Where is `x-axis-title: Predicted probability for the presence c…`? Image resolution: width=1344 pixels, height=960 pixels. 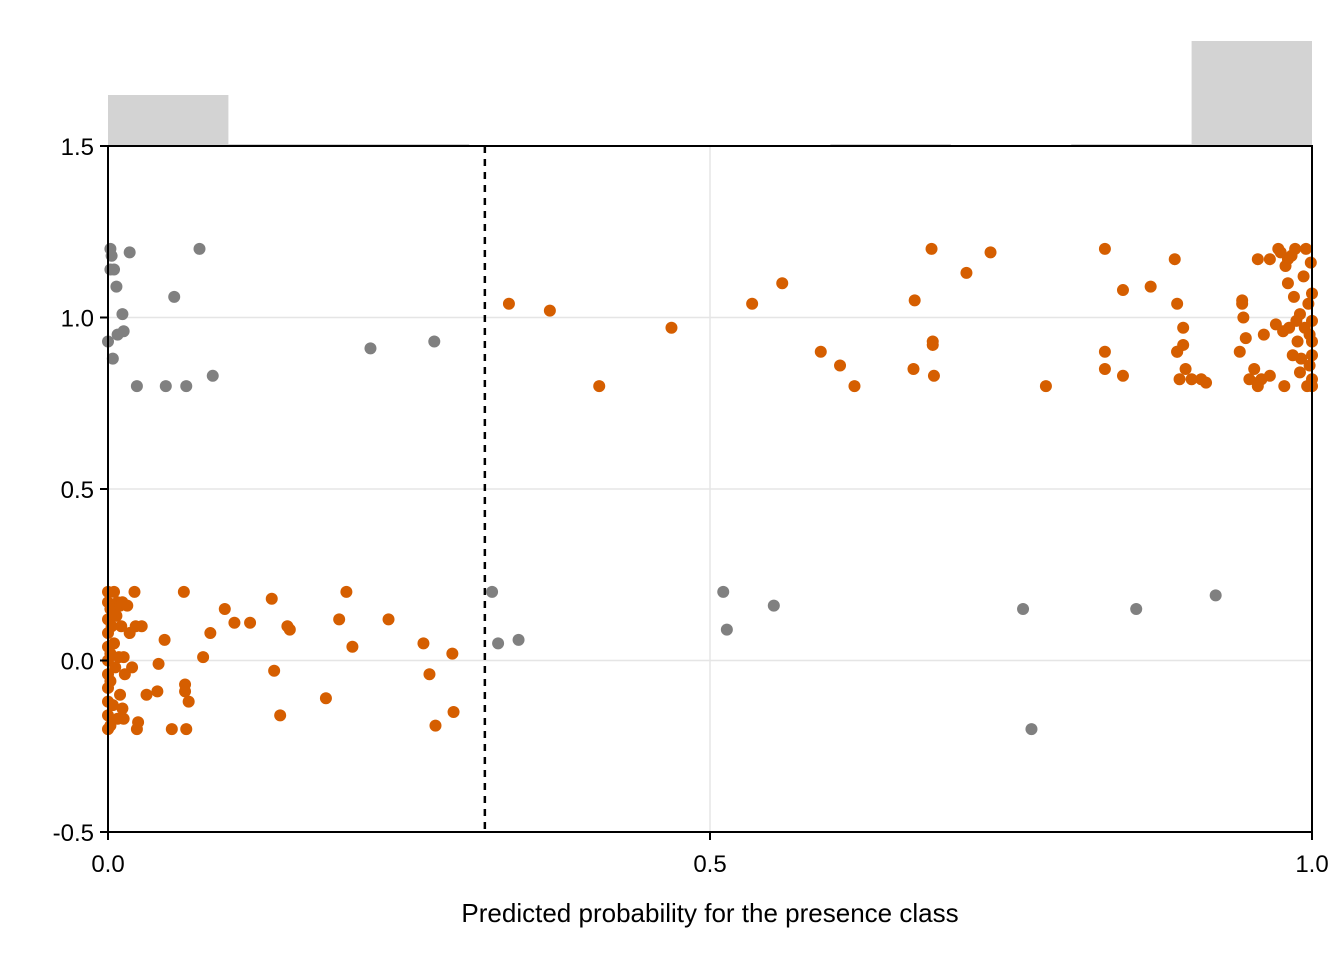 x-axis-title: Predicted probability for the presence c… is located at coordinates (709, 913).